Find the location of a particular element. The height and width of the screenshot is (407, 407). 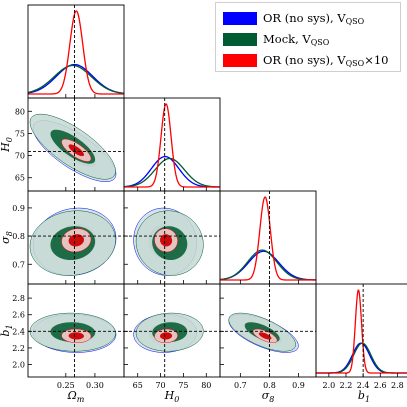

x-tick-label: 2.2 is located at coordinates (346, 385).